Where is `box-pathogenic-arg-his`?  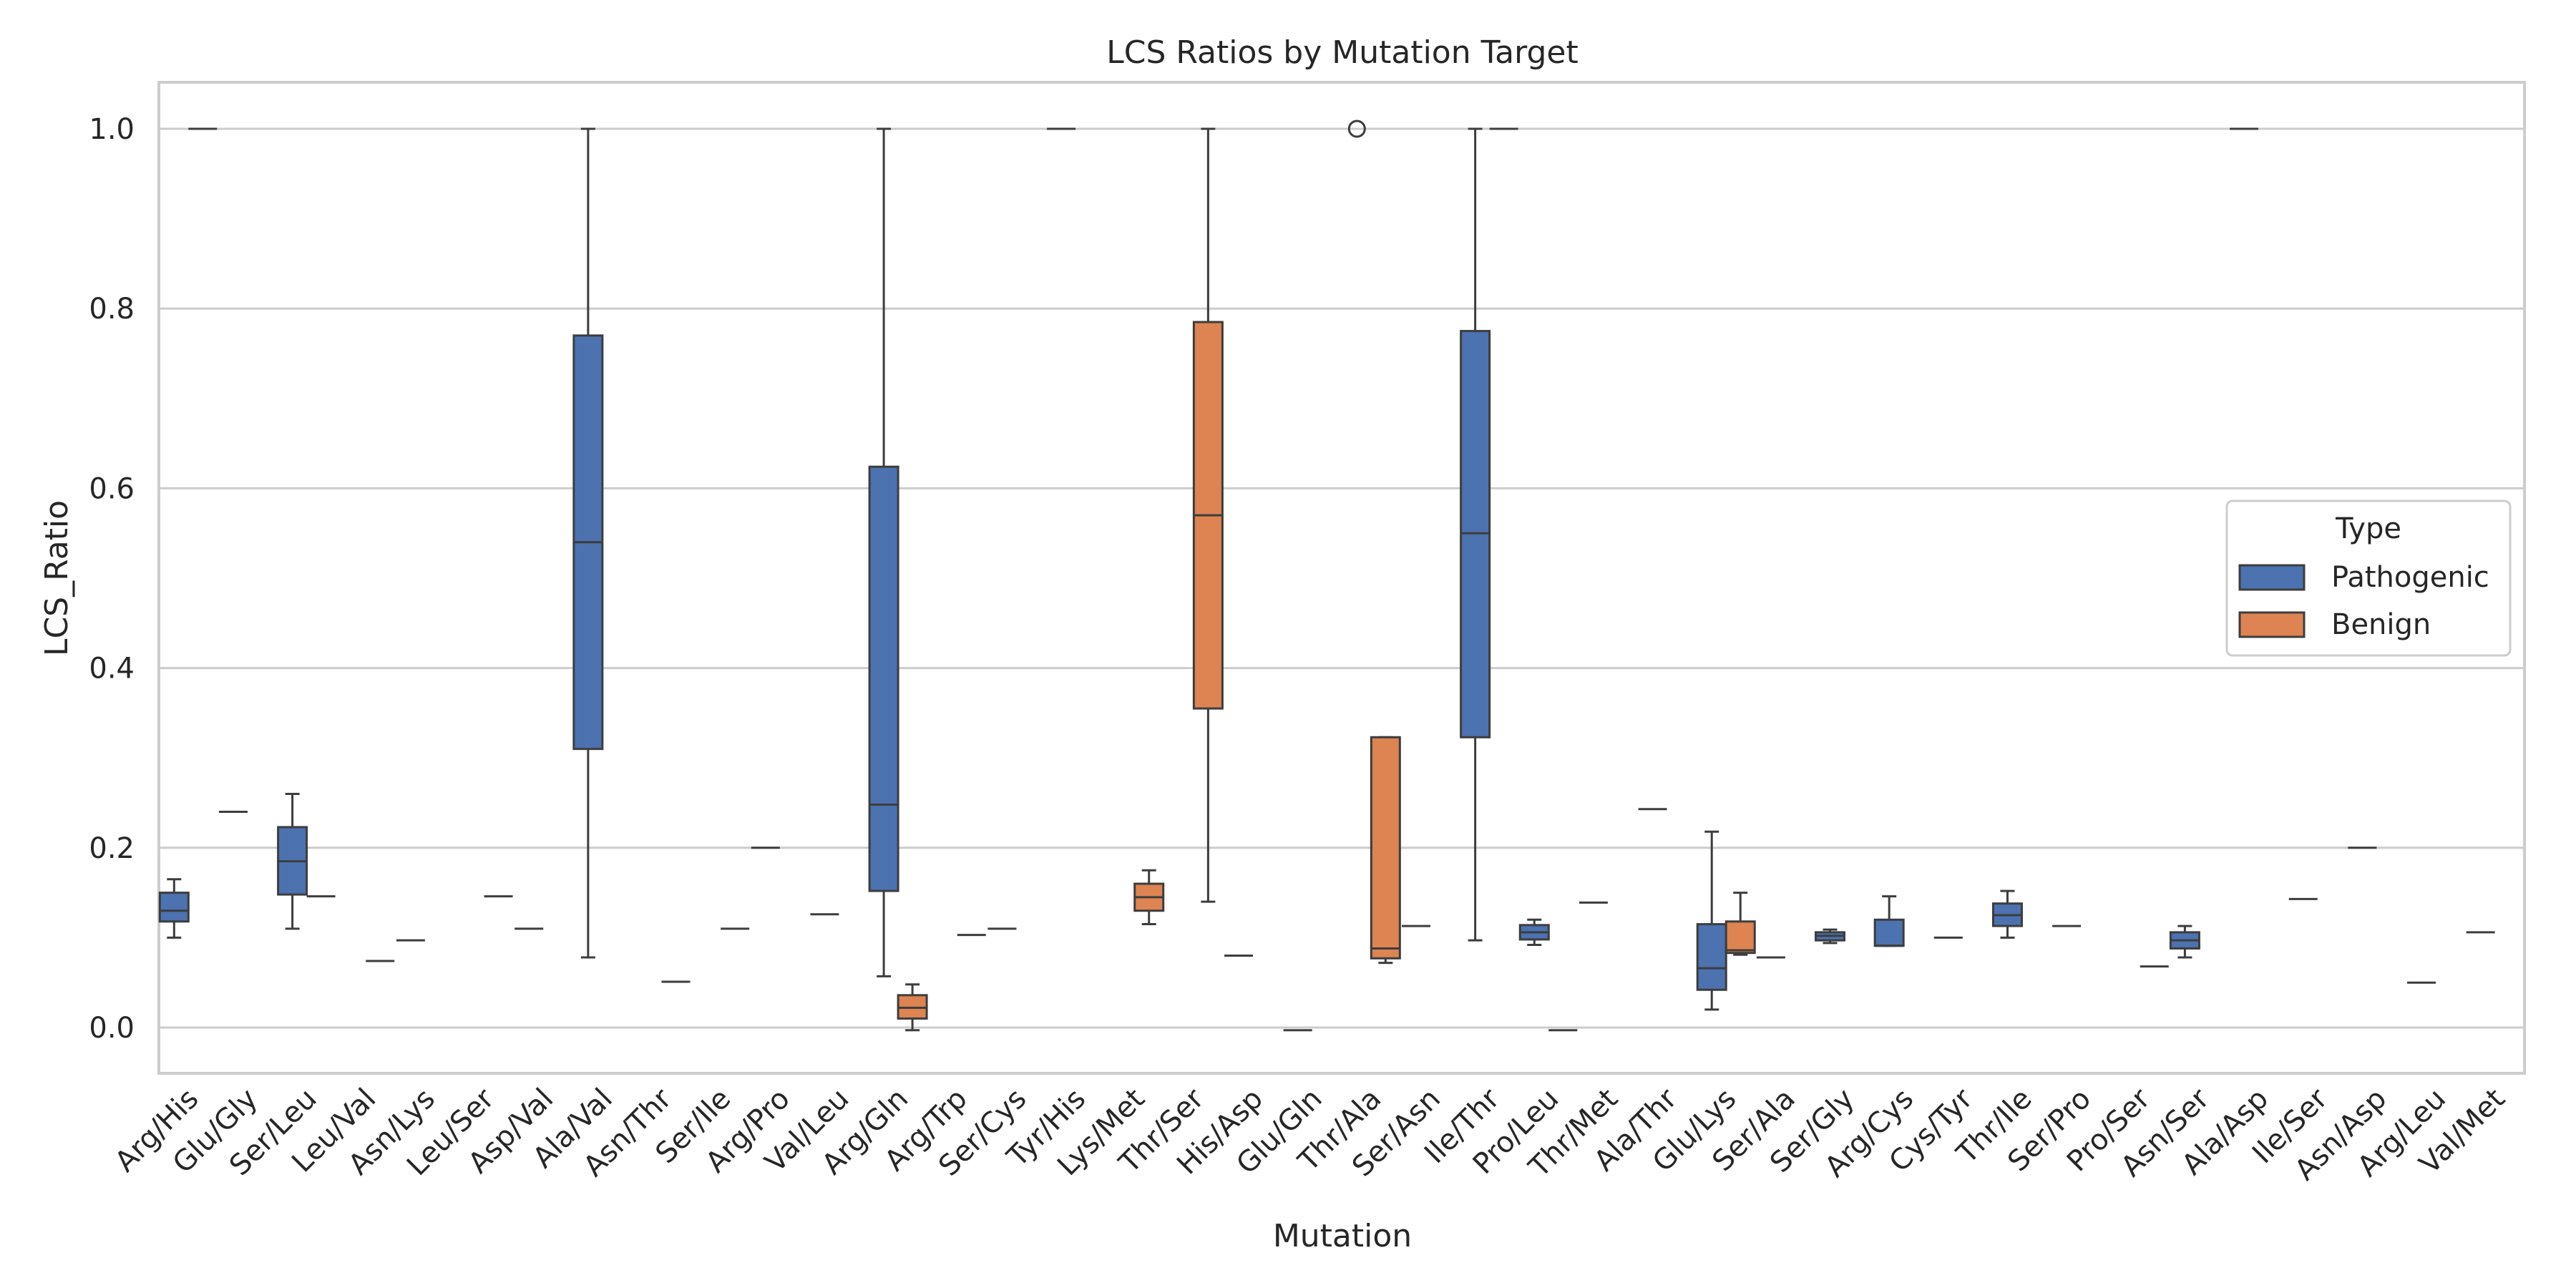
box-pathogenic-arg-his is located at coordinates (174, 908).